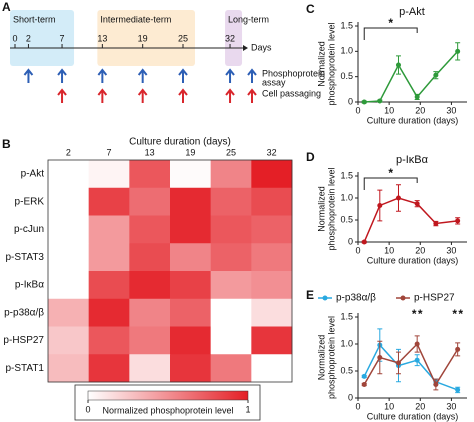 The height and width of the screenshot is (422, 474). What do you see at coordinates (291, 93) in the screenshot?
I see `legend-label: Cell passaging` at bounding box center [291, 93].